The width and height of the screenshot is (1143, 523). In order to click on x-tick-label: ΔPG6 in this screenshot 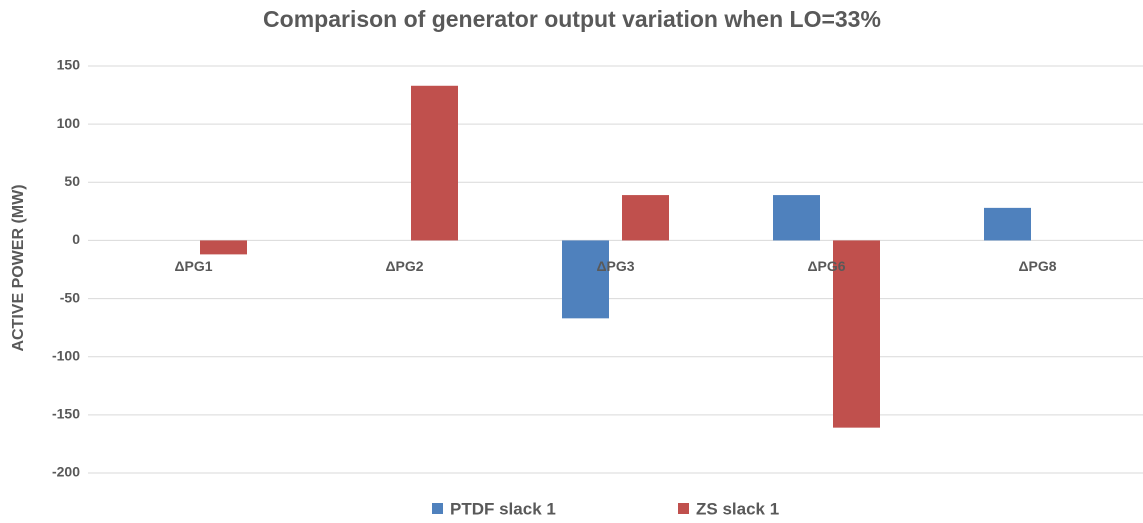, I will do `click(826, 266)`.